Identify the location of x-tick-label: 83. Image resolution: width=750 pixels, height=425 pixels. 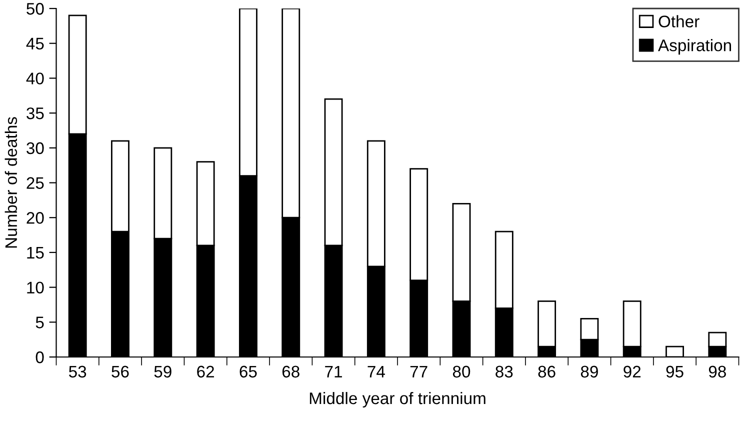
(504, 372).